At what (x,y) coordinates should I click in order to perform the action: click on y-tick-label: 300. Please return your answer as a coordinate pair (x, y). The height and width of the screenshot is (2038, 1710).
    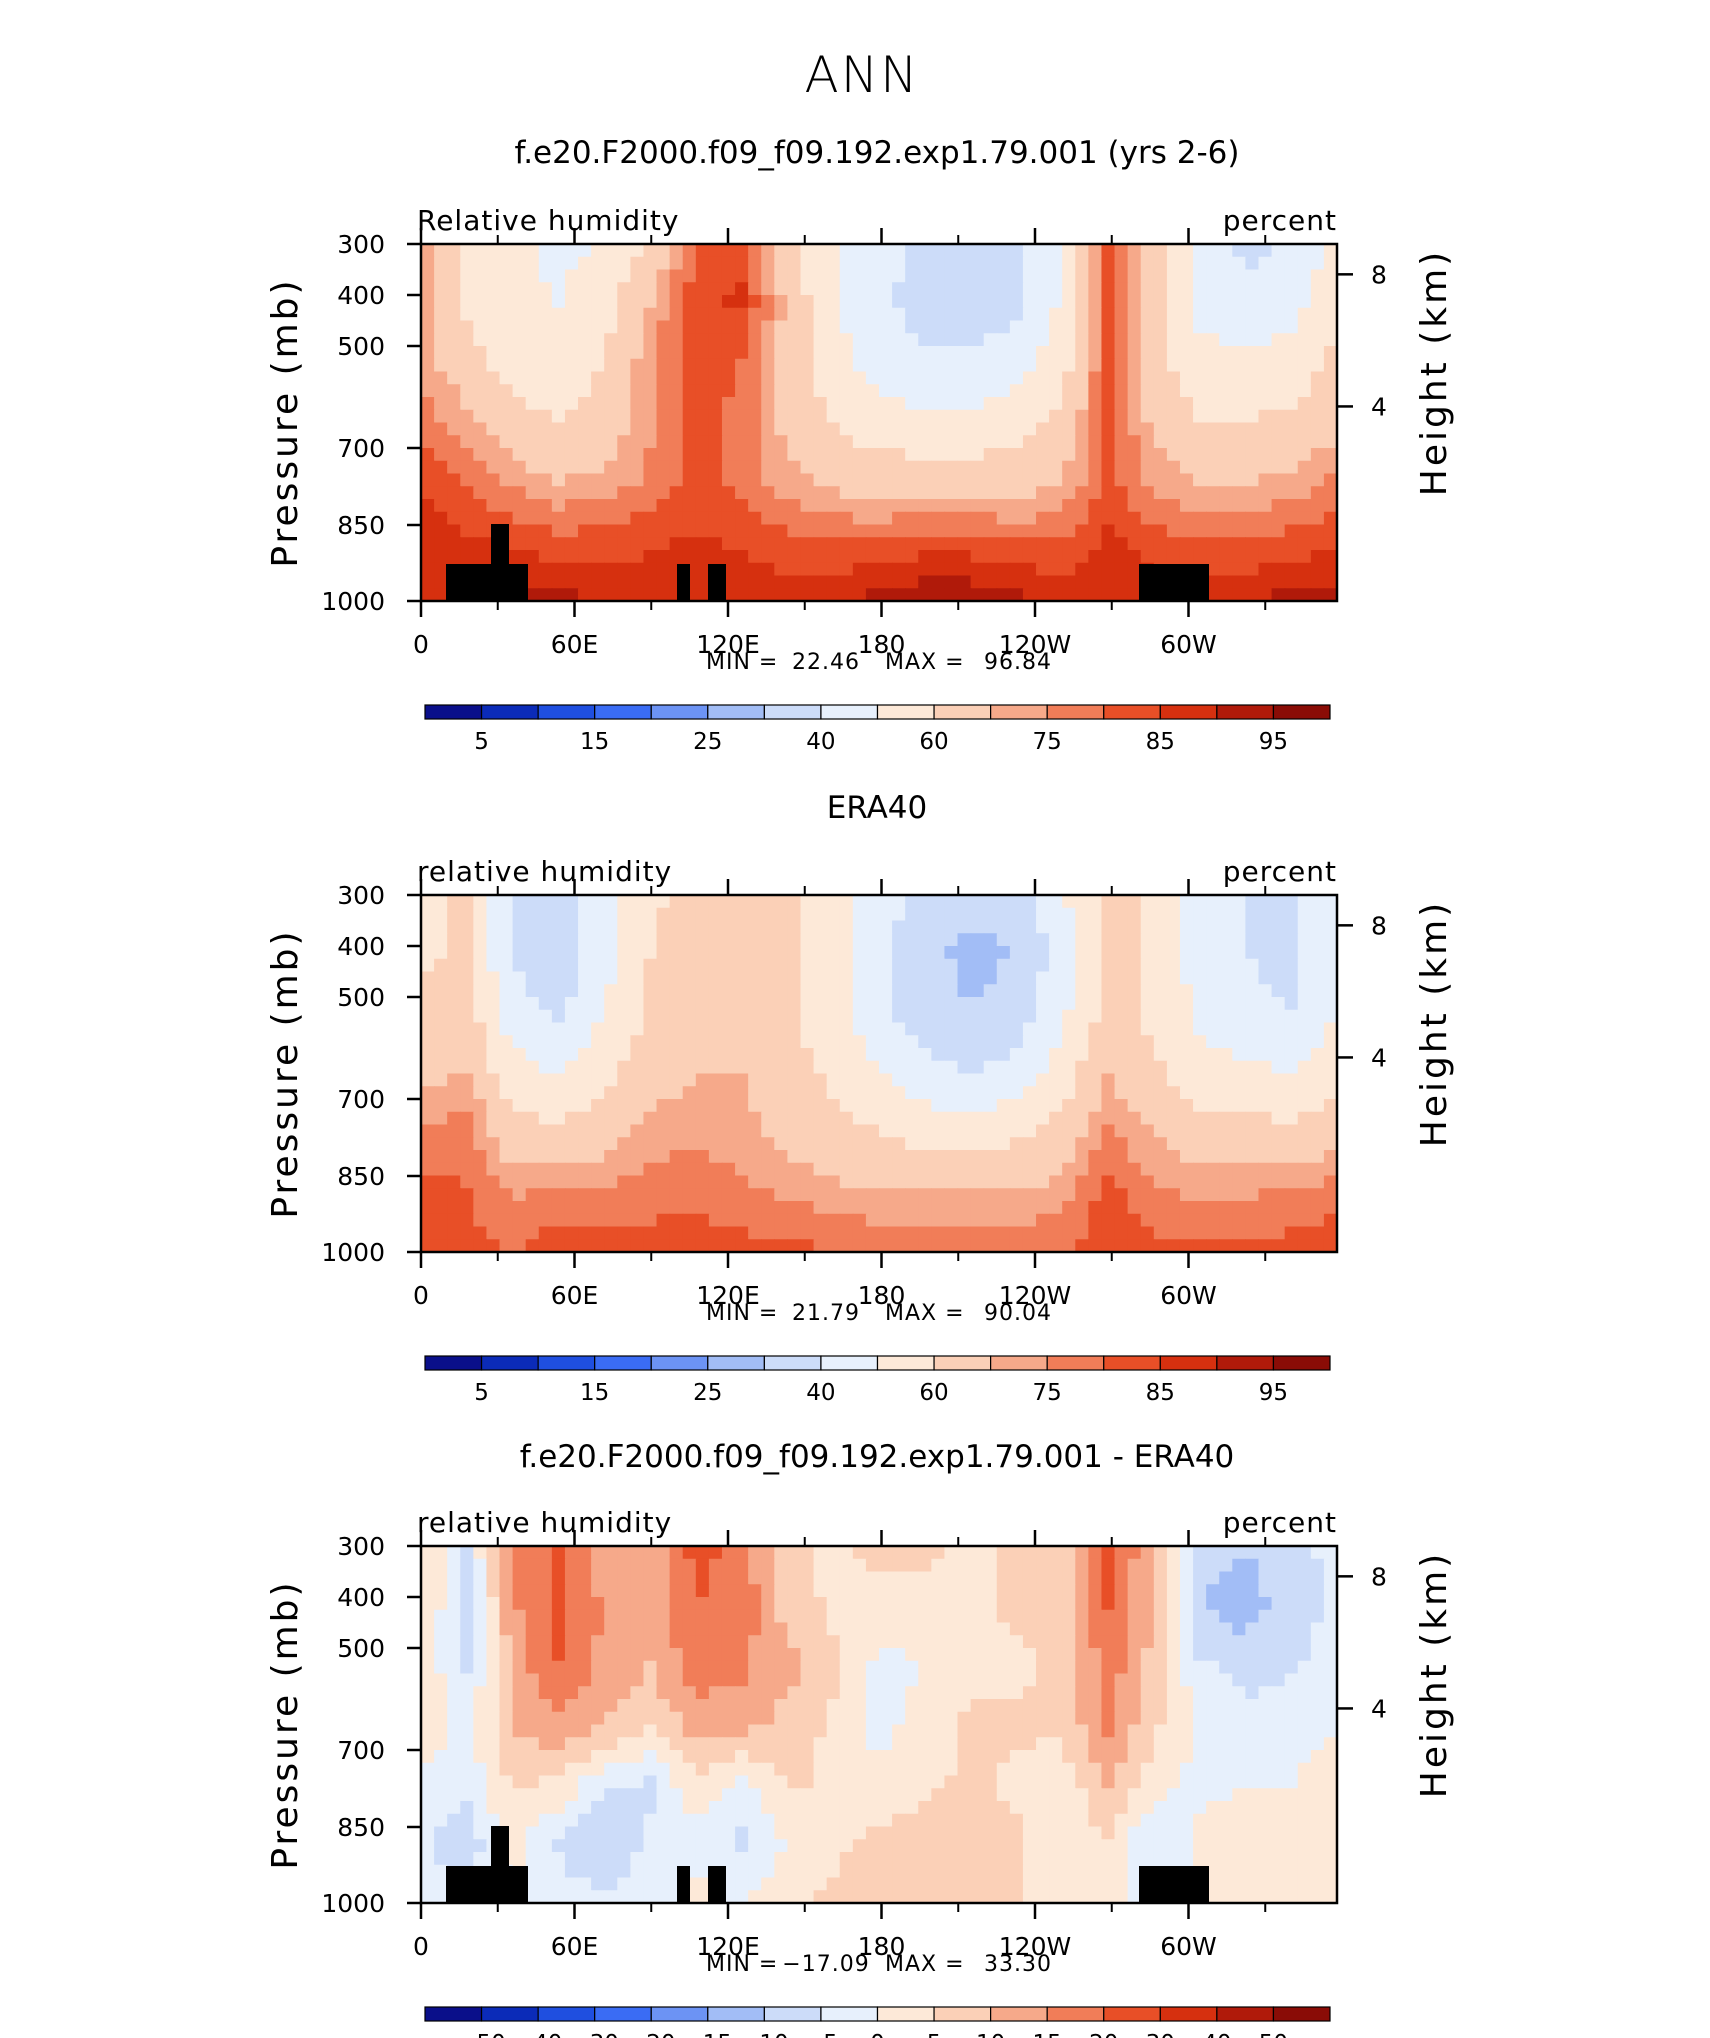
    Looking at the image, I should click on (361, 244).